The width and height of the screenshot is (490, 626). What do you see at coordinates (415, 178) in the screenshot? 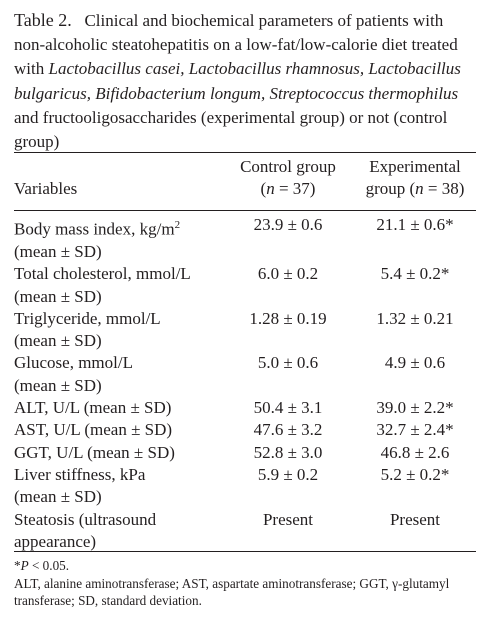
I see `header-experimental-group: Experimental group (n = 38)` at bounding box center [415, 178].